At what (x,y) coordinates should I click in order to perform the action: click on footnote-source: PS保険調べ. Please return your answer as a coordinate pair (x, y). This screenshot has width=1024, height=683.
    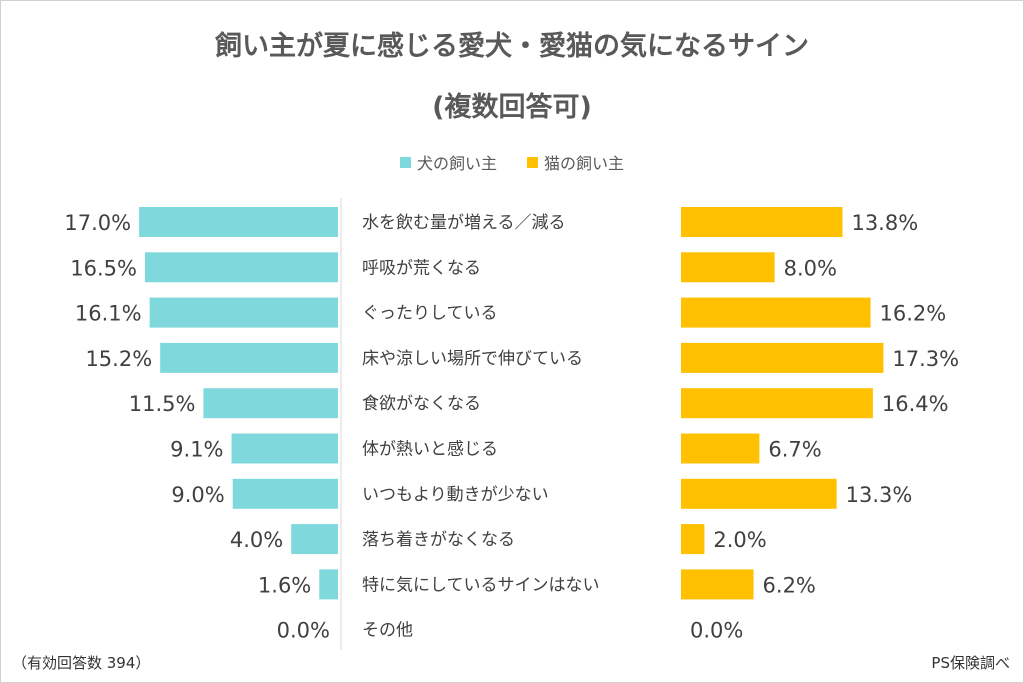
    Looking at the image, I should click on (970, 663).